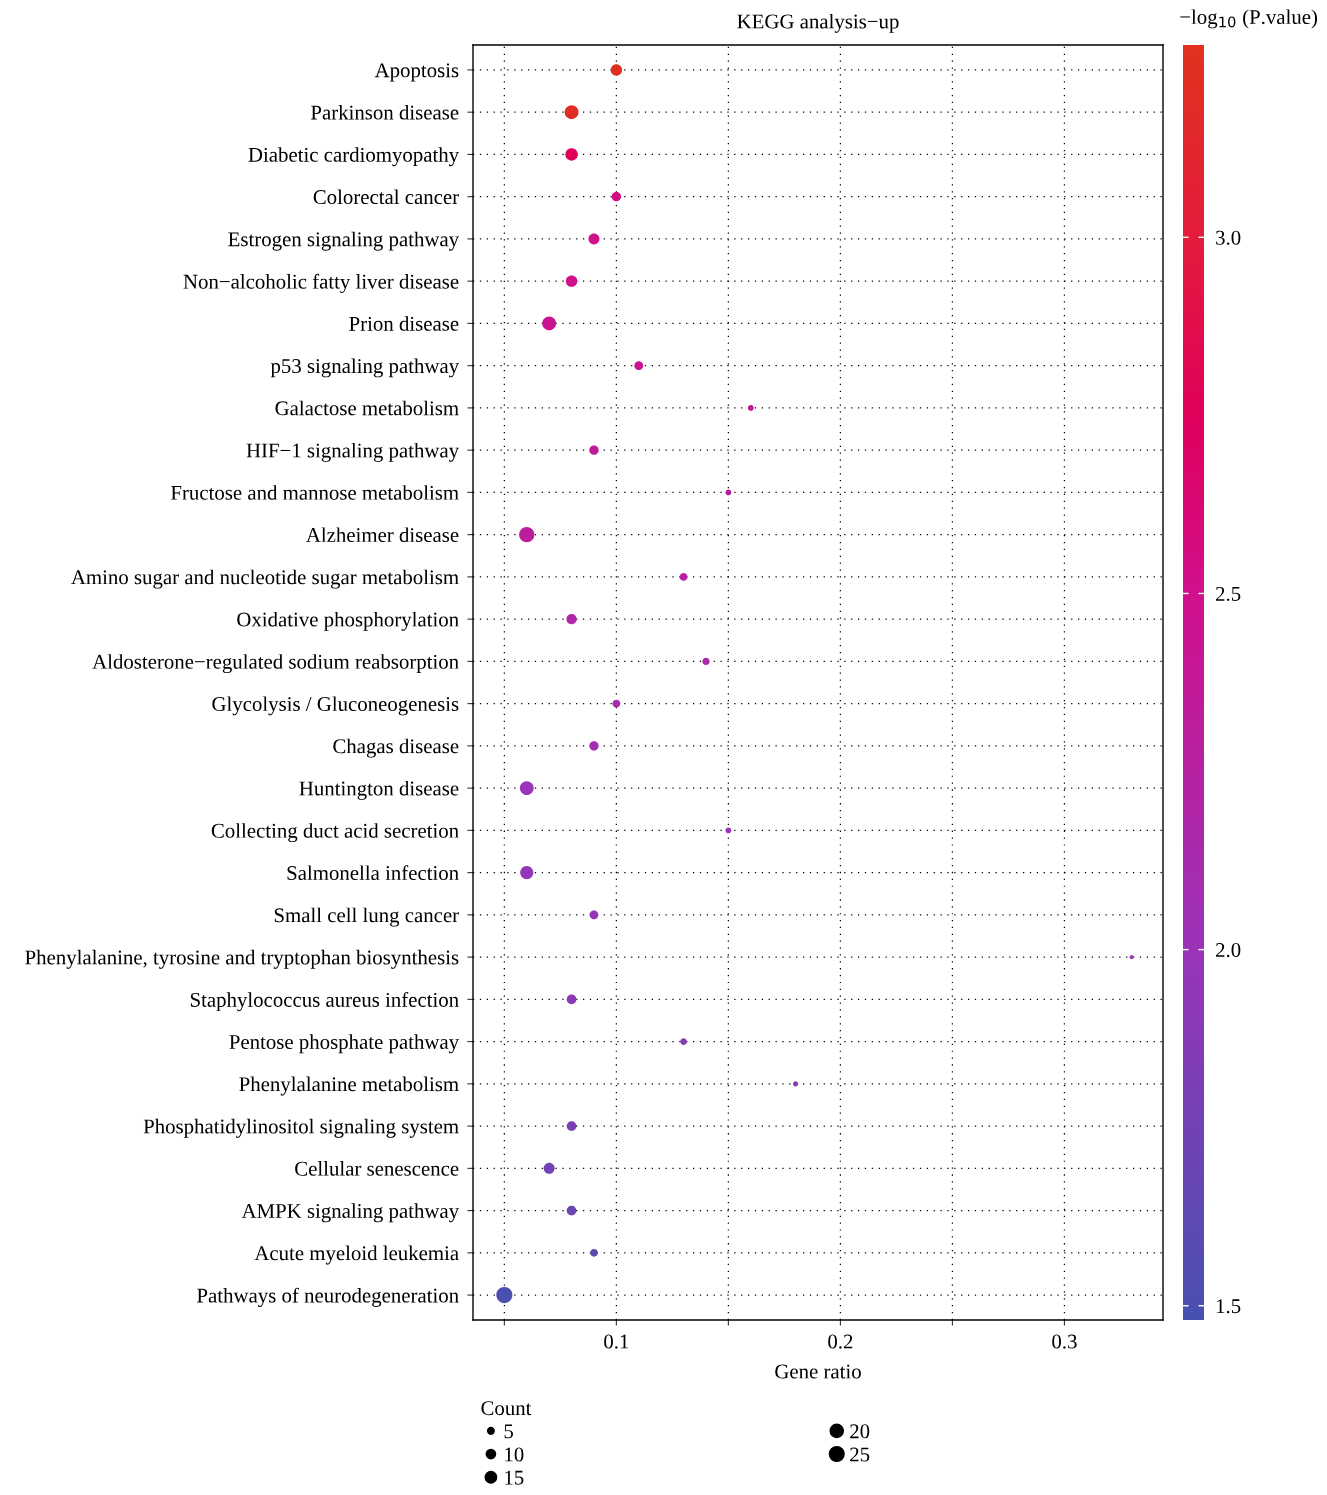 This screenshot has width=1327, height=1495. Describe the element at coordinates (335, 833) in the screenshot. I see `y-tick-label: Collecting duct acid secretion` at that location.